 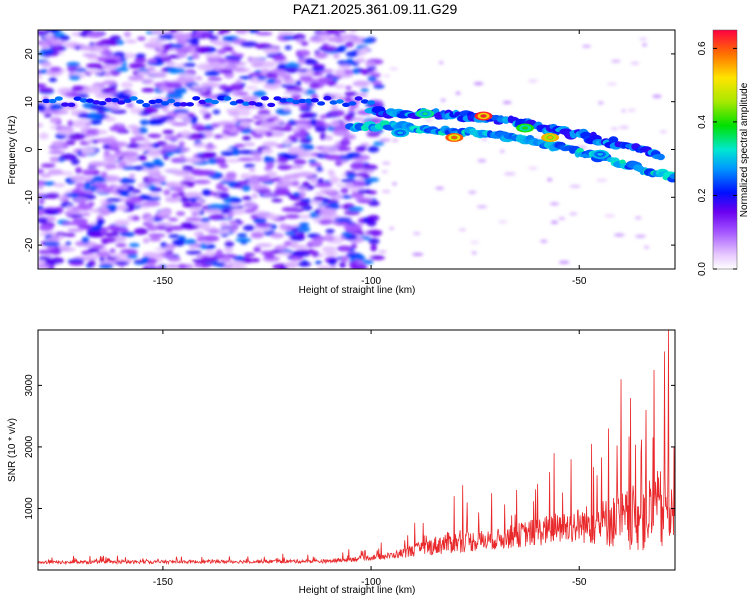 I want to click on y-tick-label: 3000, so click(x=29, y=385).